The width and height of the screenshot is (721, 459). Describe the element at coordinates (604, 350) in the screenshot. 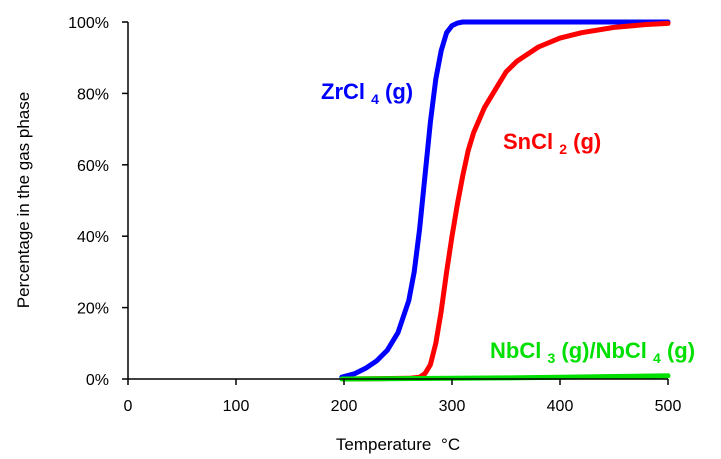

I see `series-label-nbcl-mid: (g)/NbCl` at that location.